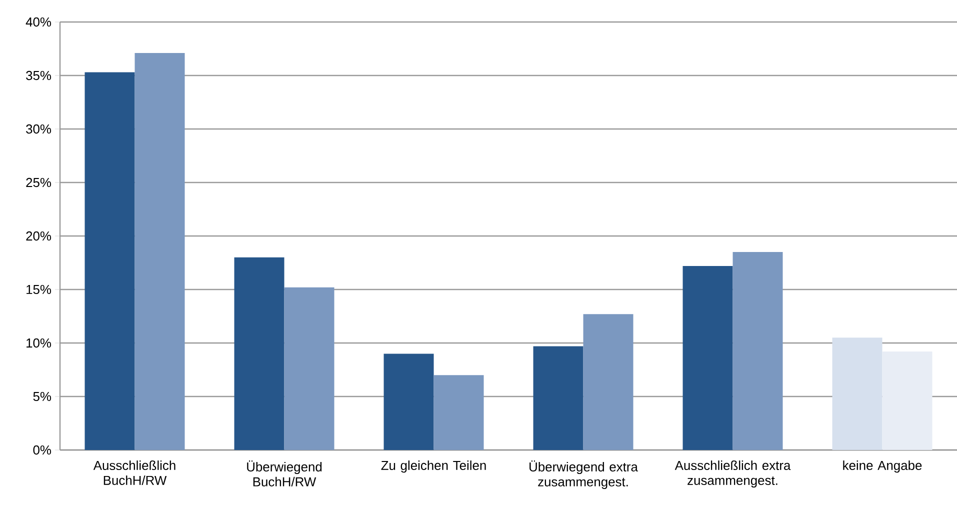 Image resolution: width=957 pixels, height=520 pixels. What do you see at coordinates (39, 183) in the screenshot?
I see `y-tick-label: 25%` at bounding box center [39, 183].